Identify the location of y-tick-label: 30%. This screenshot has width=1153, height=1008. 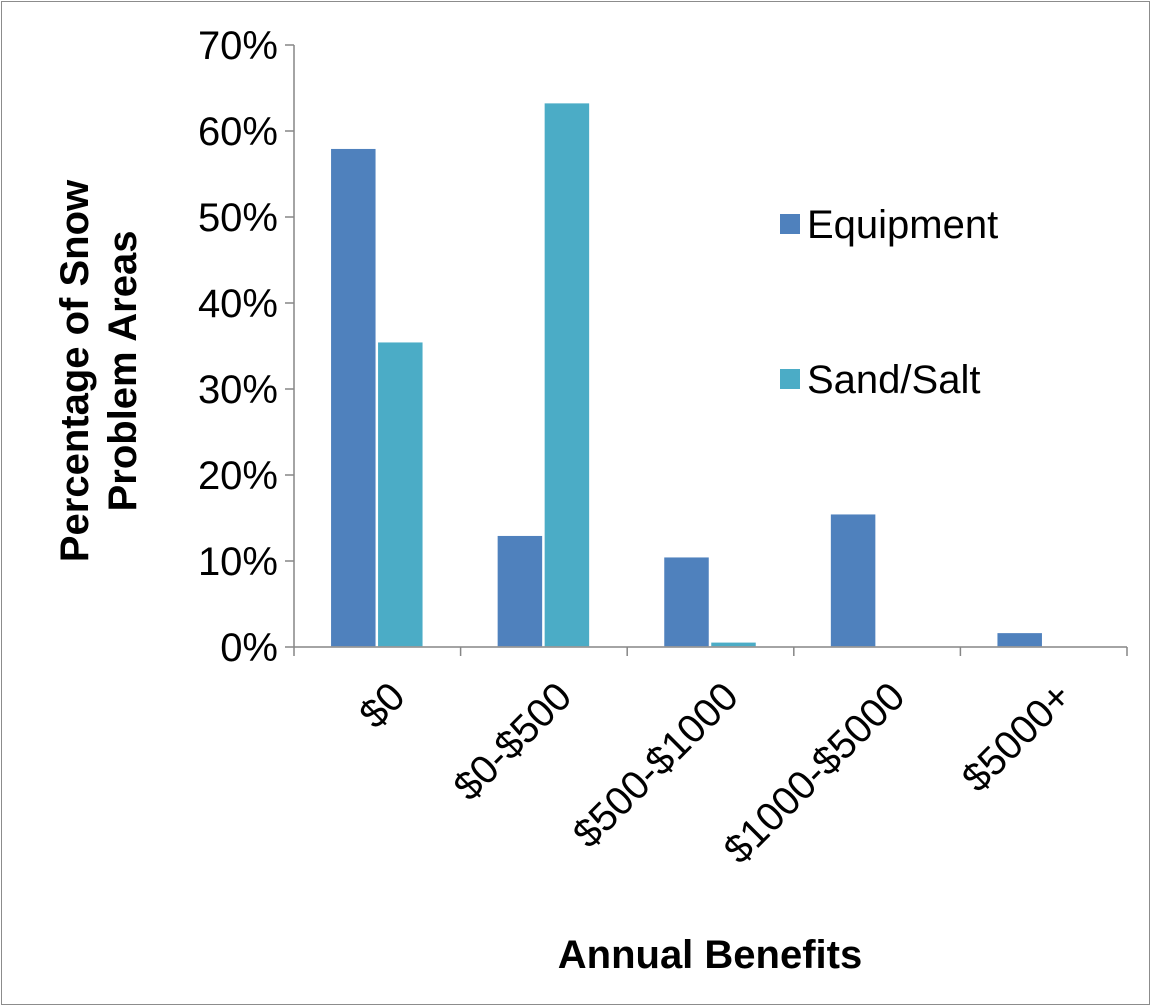
(238, 390).